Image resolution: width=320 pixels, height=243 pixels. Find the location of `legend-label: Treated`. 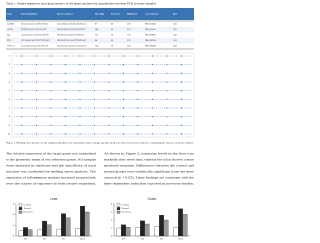

legend-label: Treated is located at coordinates (28, 208).